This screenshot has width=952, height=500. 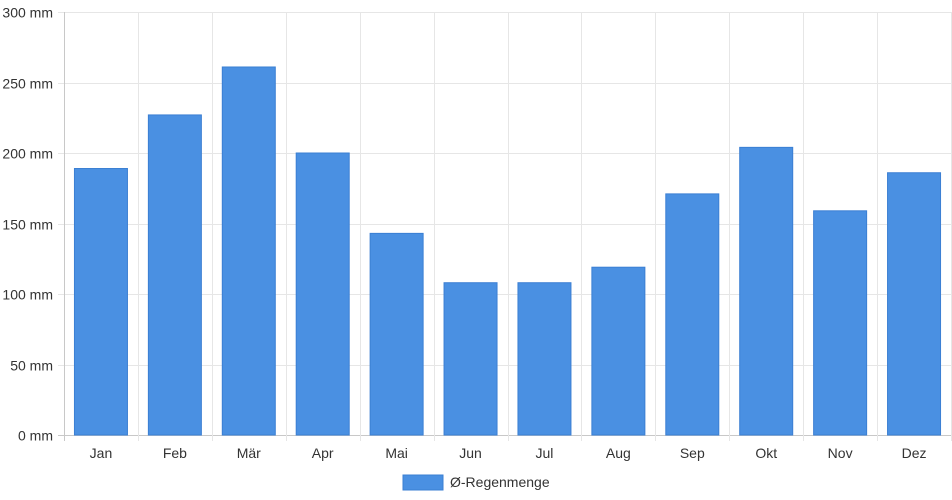 What do you see at coordinates (27, 154) in the screenshot?
I see `y-tick-label: 200 mm` at bounding box center [27, 154].